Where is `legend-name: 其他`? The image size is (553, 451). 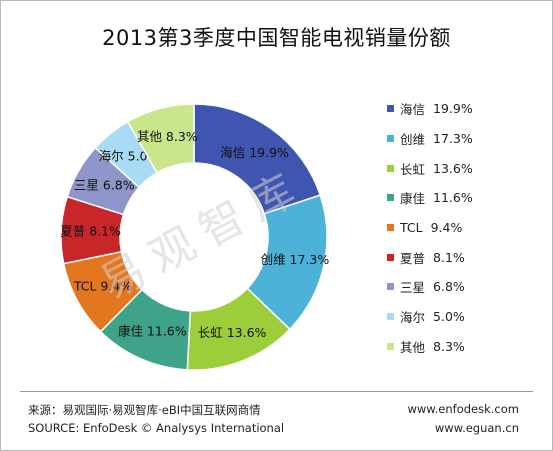
legend-name: 其他 is located at coordinates (413, 347).